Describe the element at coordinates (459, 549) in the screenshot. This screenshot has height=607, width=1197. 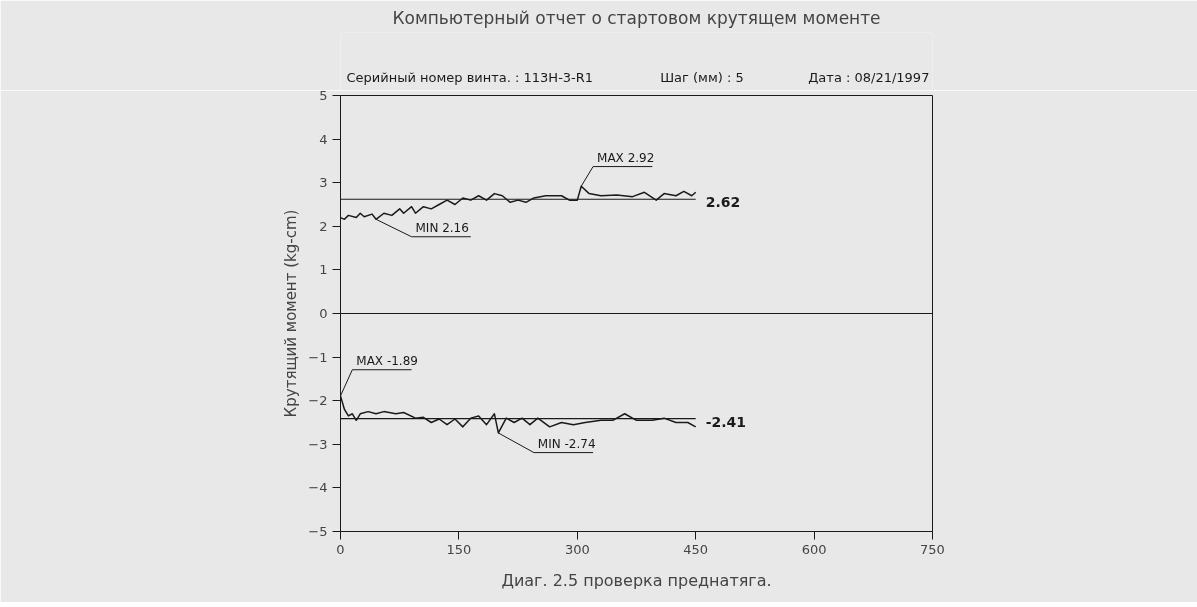
I see `x-tick-label: 150` at that location.